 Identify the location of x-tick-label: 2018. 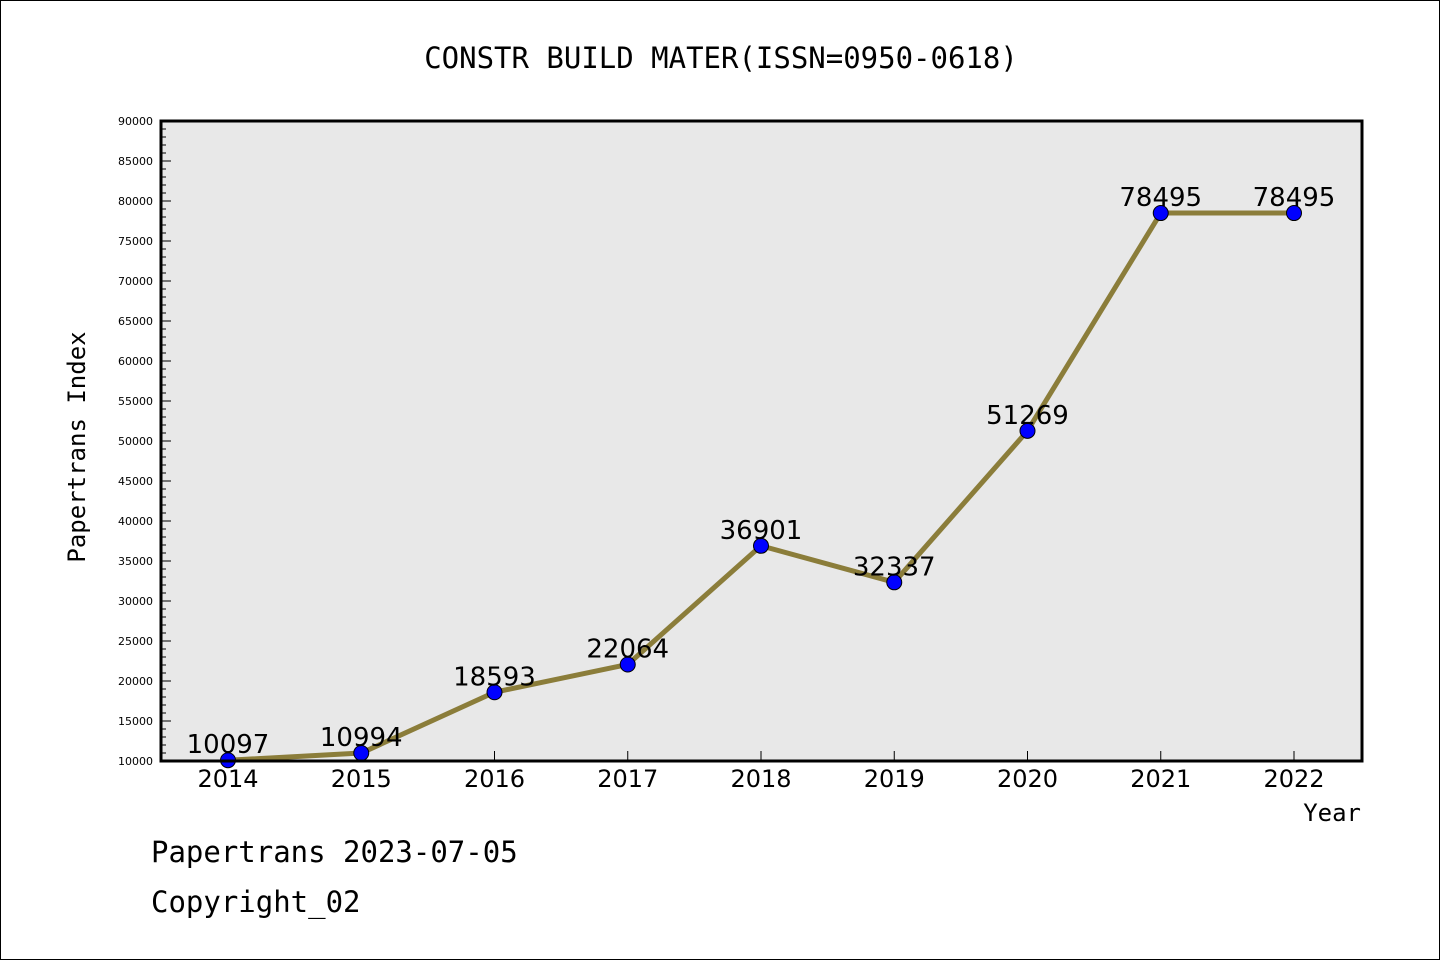
(760, 779).